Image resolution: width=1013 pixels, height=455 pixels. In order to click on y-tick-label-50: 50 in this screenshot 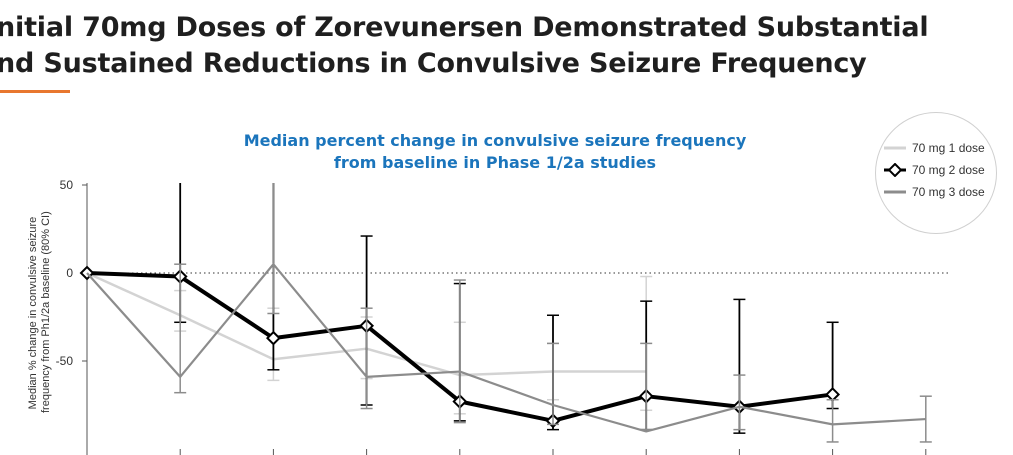, I will do `click(67, 185)`.